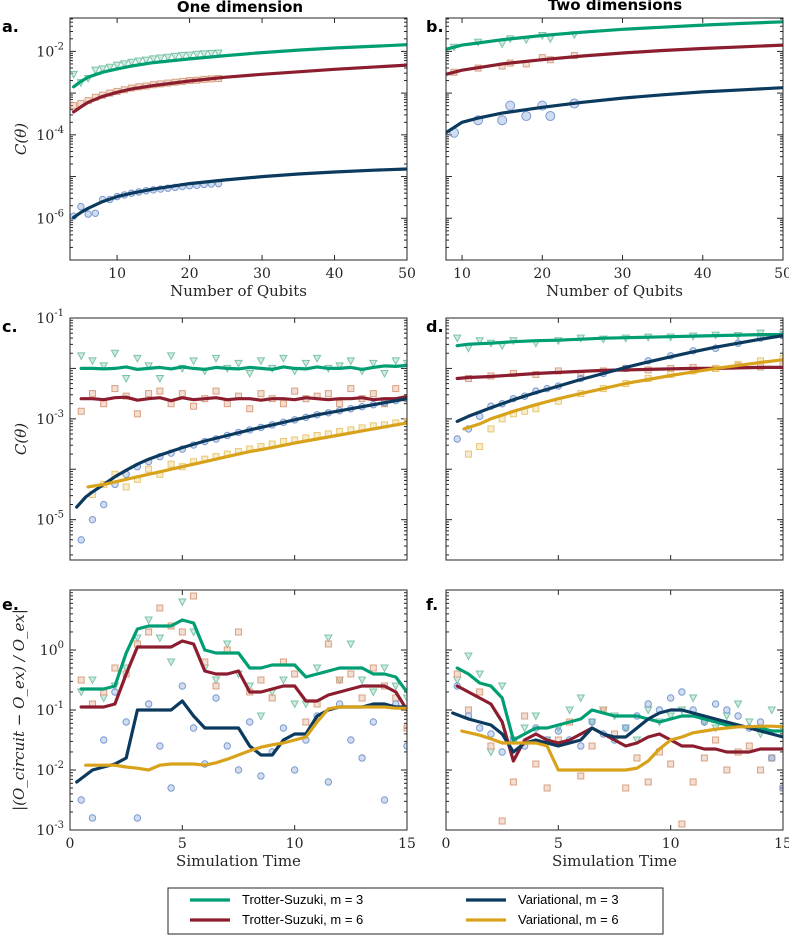 The height and width of the screenshot is (935, 789). I want to click on series-line-var6-fit, so click(245, 738).